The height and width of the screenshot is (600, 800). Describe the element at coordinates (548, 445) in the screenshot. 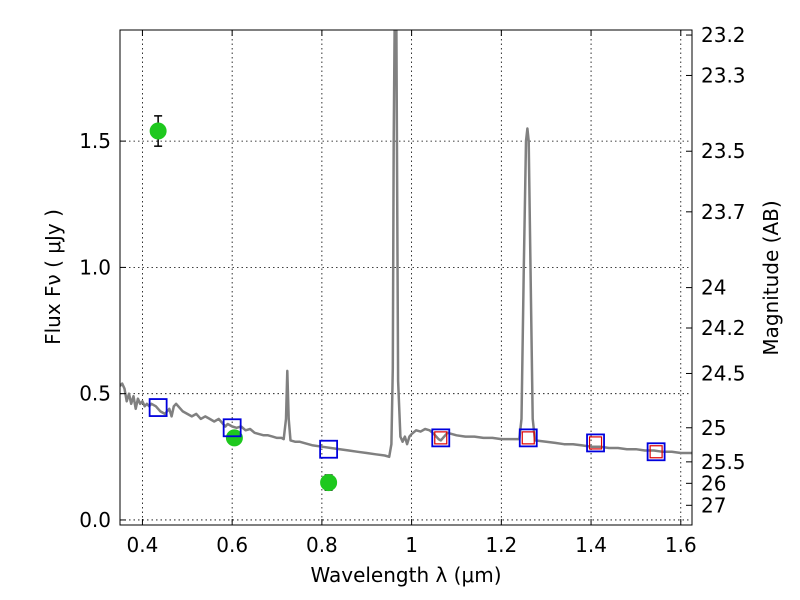

I see `model-photometry-squares-red` at that location.